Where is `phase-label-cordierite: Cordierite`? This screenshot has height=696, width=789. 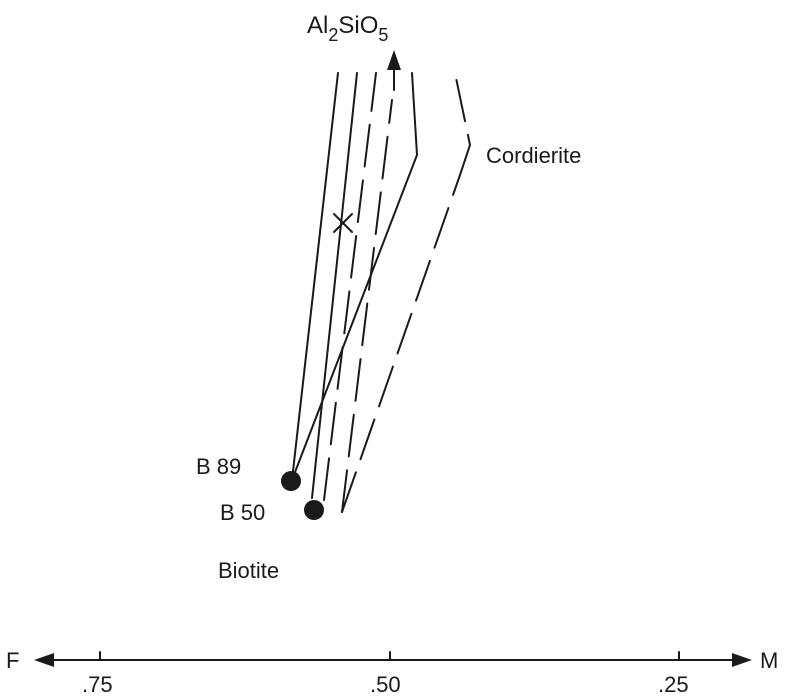 phase-label-cordierite: Cordierite is located at coordinates (533, 155).